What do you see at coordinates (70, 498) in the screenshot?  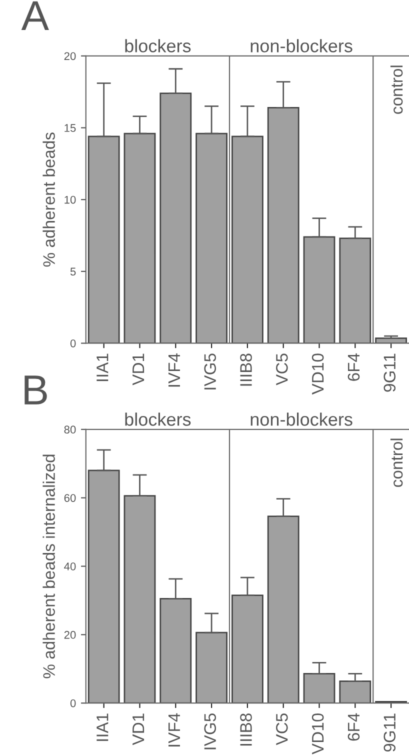 I see `y-tick-label: 60` at bounding box center [70, 498].